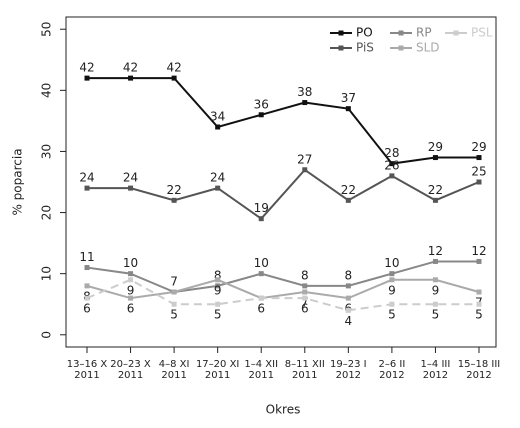  Describe the element at coordinates (261, 370) in the screenshot. I see `x-tick-label: 1–4 XII 2011` at that location.